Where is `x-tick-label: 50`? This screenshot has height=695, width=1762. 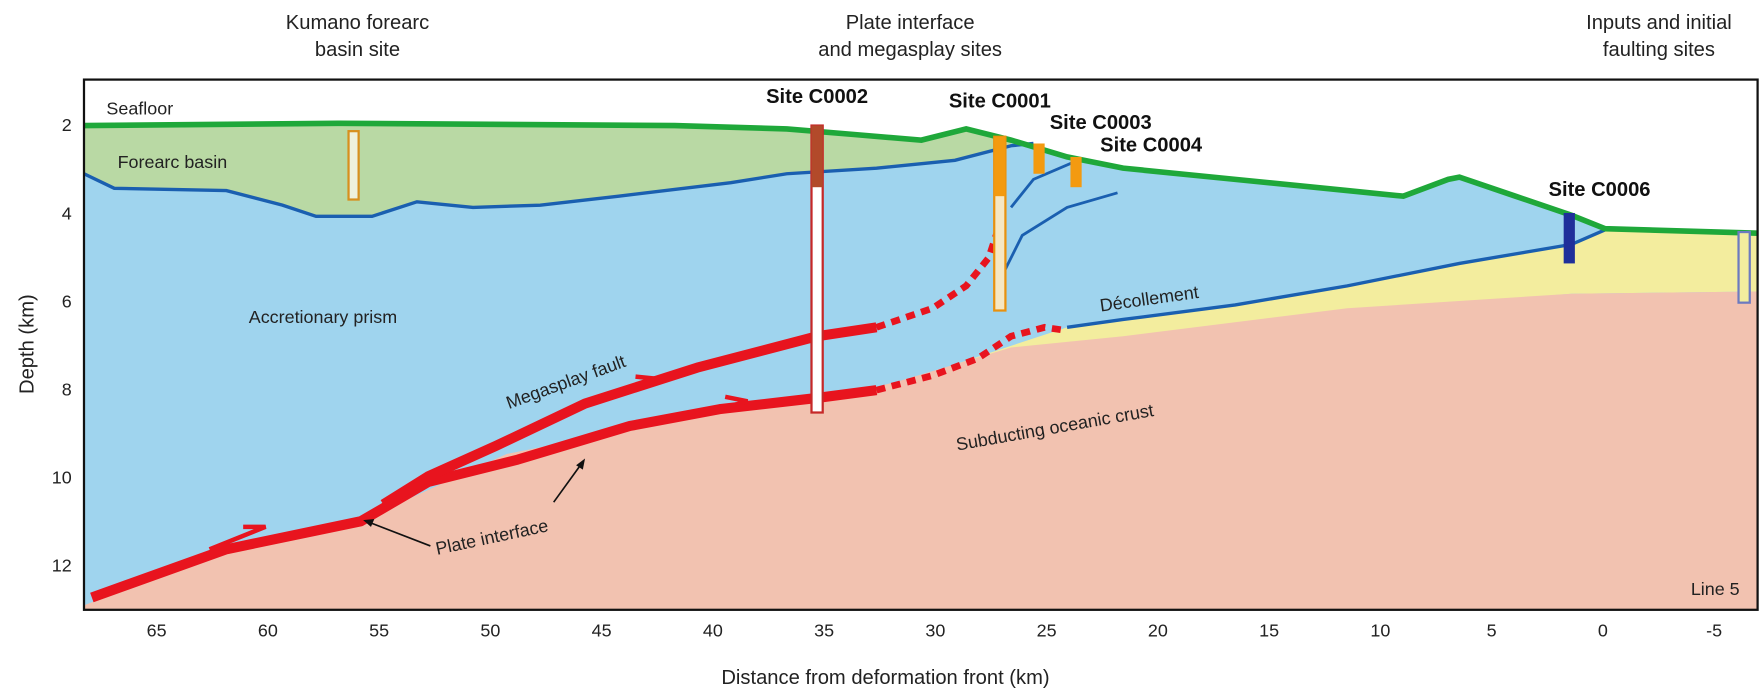 x-tick-label: 50 is located at coordinates (490, 631).